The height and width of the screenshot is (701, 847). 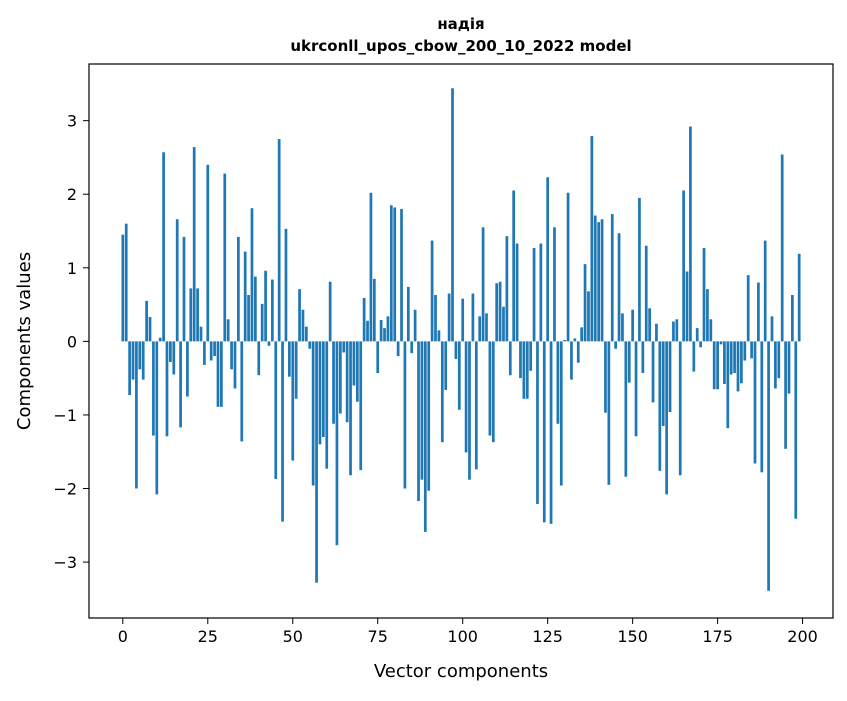 I want to click on x-tick-label: 150, so click(x=632, y=636).